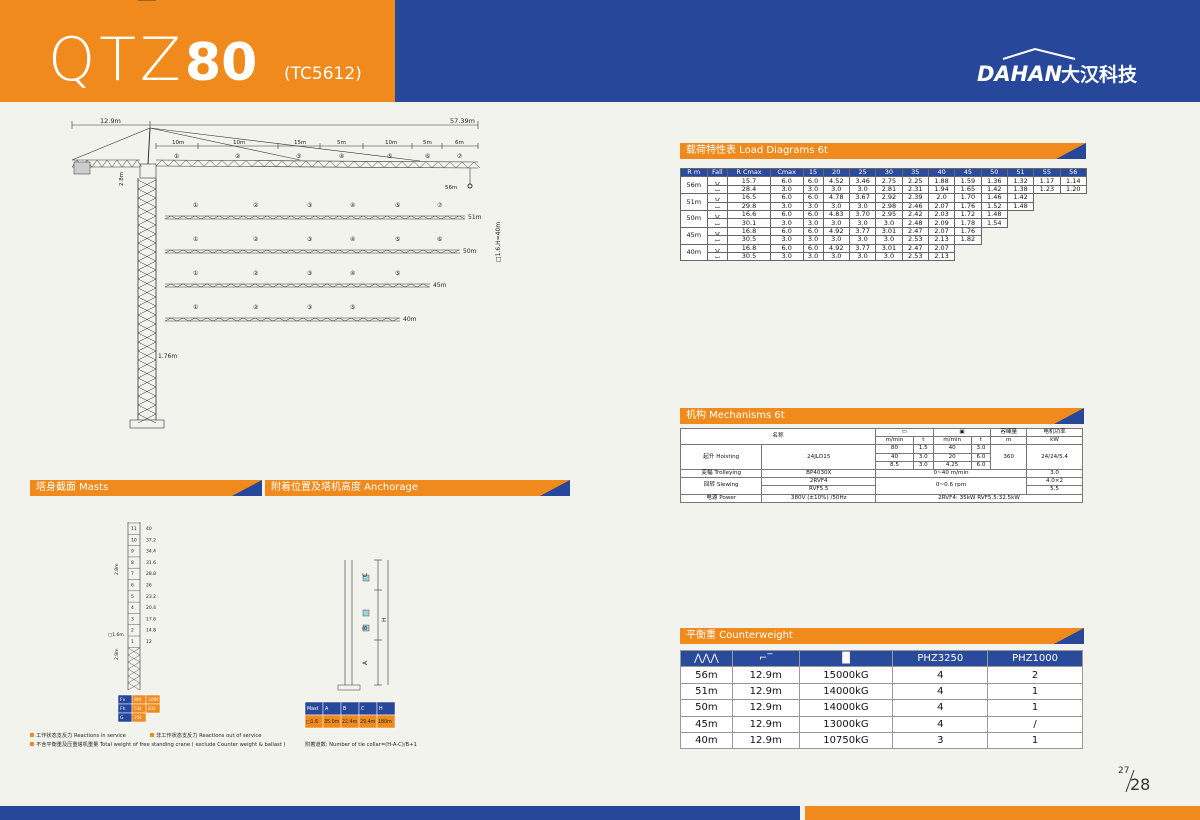 This screenshot has height=820, width=1200. What do you see at coordinates (694, 252) in the screenshot?
I see `radius: 40m` at bounding box center [694, 252].